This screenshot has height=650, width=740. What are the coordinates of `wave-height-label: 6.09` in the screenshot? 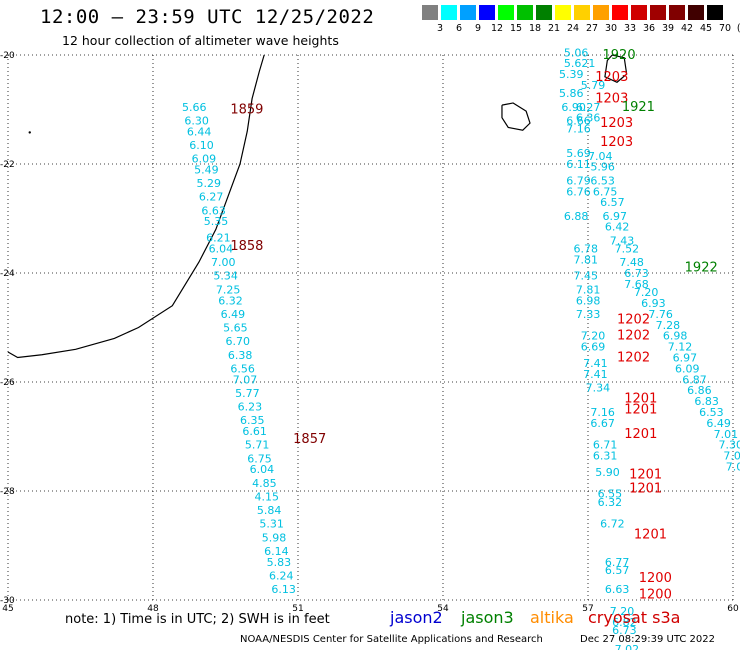 It's located at (687, 368).